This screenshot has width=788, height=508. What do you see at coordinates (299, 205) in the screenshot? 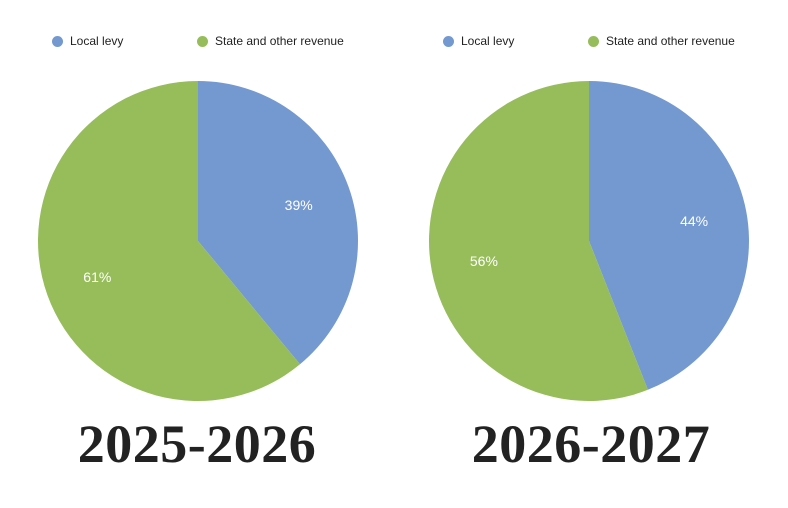
I see `slice-label-local-levy: 39%` at bounding box center [299, 205].